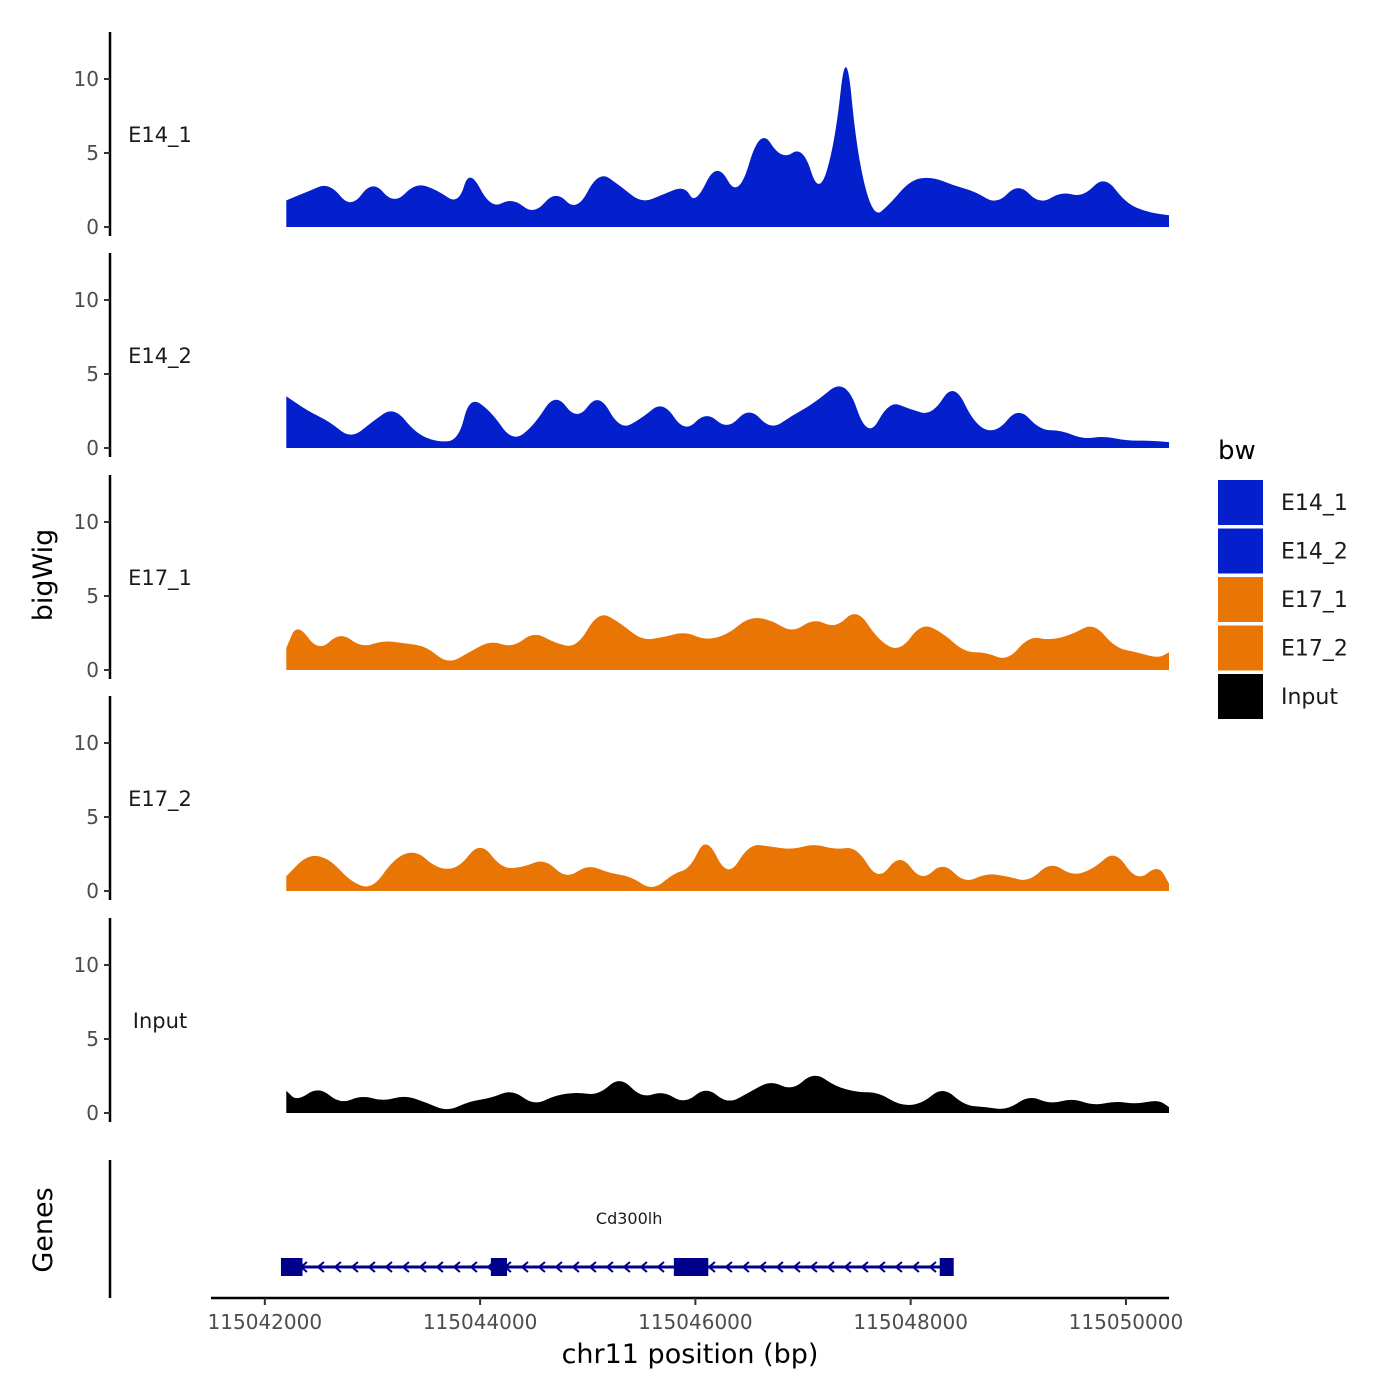 This screenshot has width=1400, height=1400. What do you see at coordinates (727, 1094) in the screenshot?
I see `signal-area-input` at bounding box center [727, 1094].